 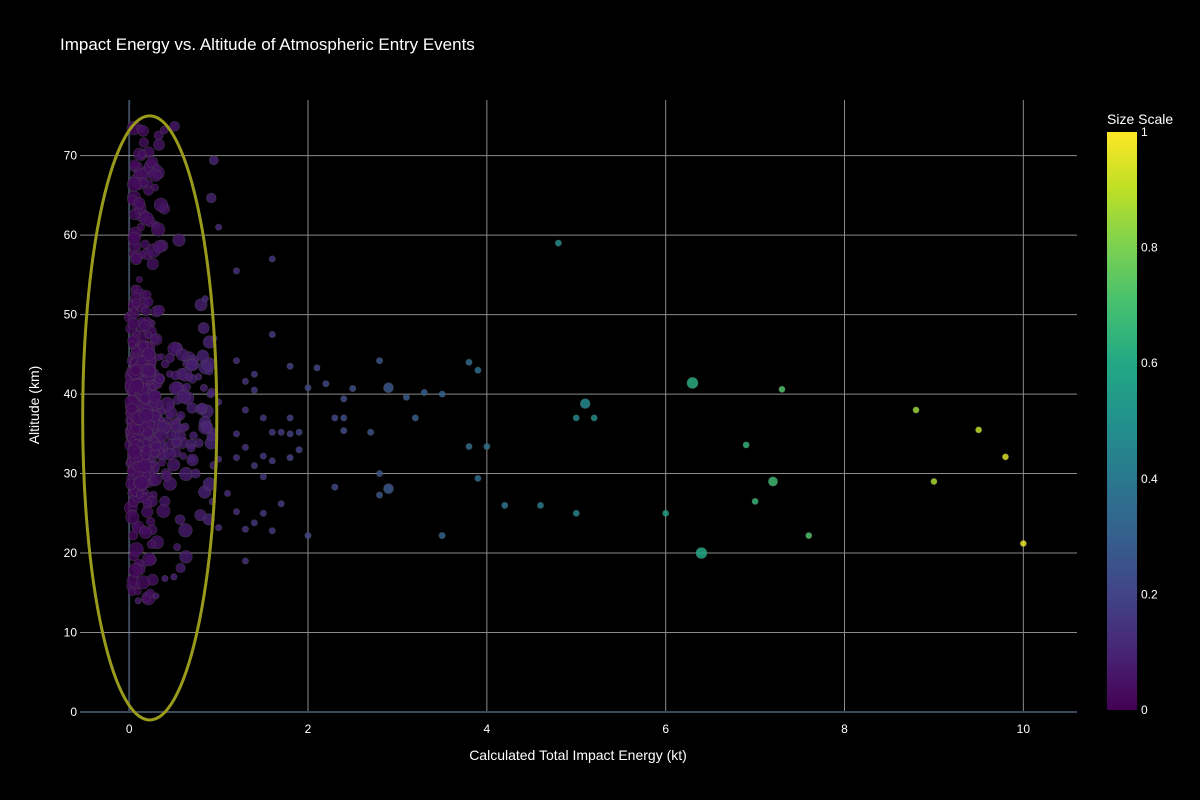 What do you see at coordinates (1122, 421) in the screenshot?
I see `colorbar` at bounding box center [1122, 421].